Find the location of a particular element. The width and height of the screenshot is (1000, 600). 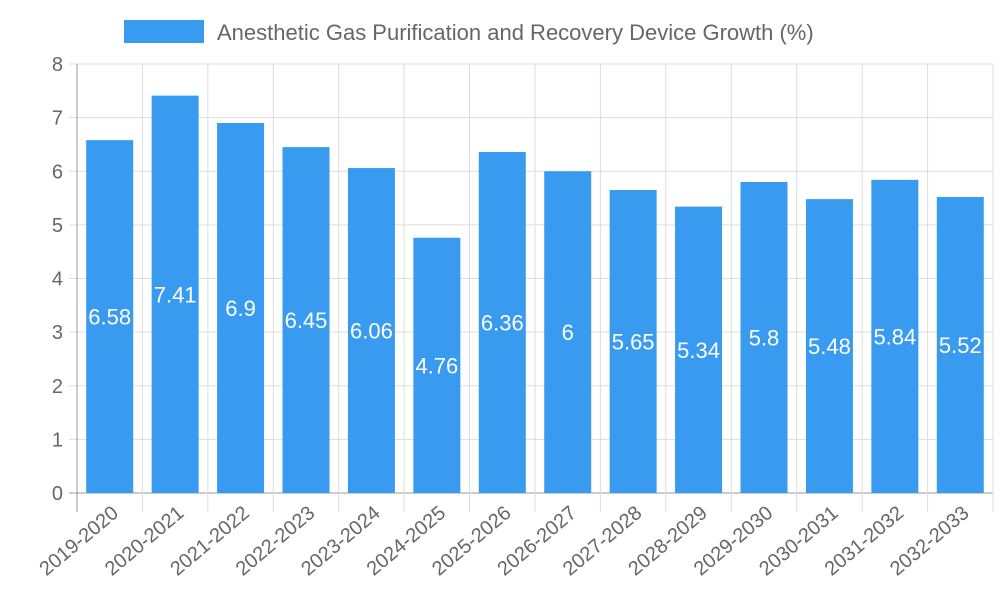

data-label: 4.76 is located at coordinates (436, 365).